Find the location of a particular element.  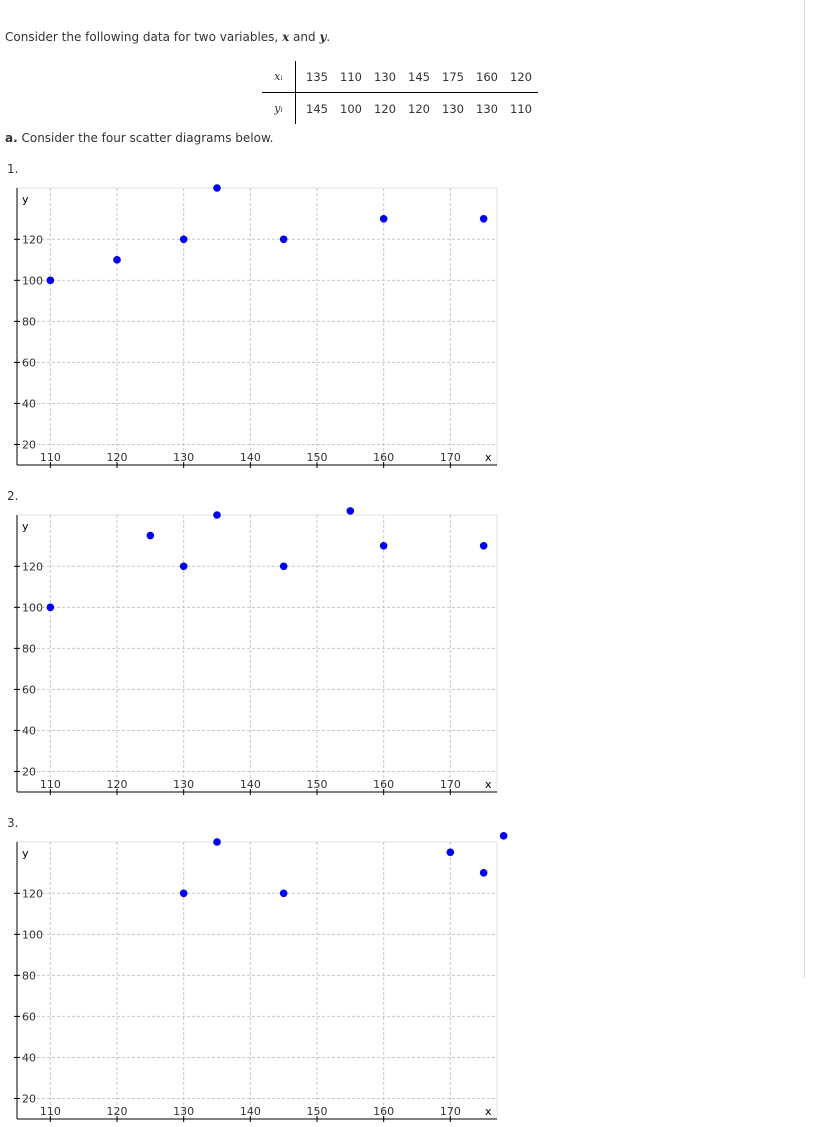

table-cell: 135 is located at coordinates (314, 77).